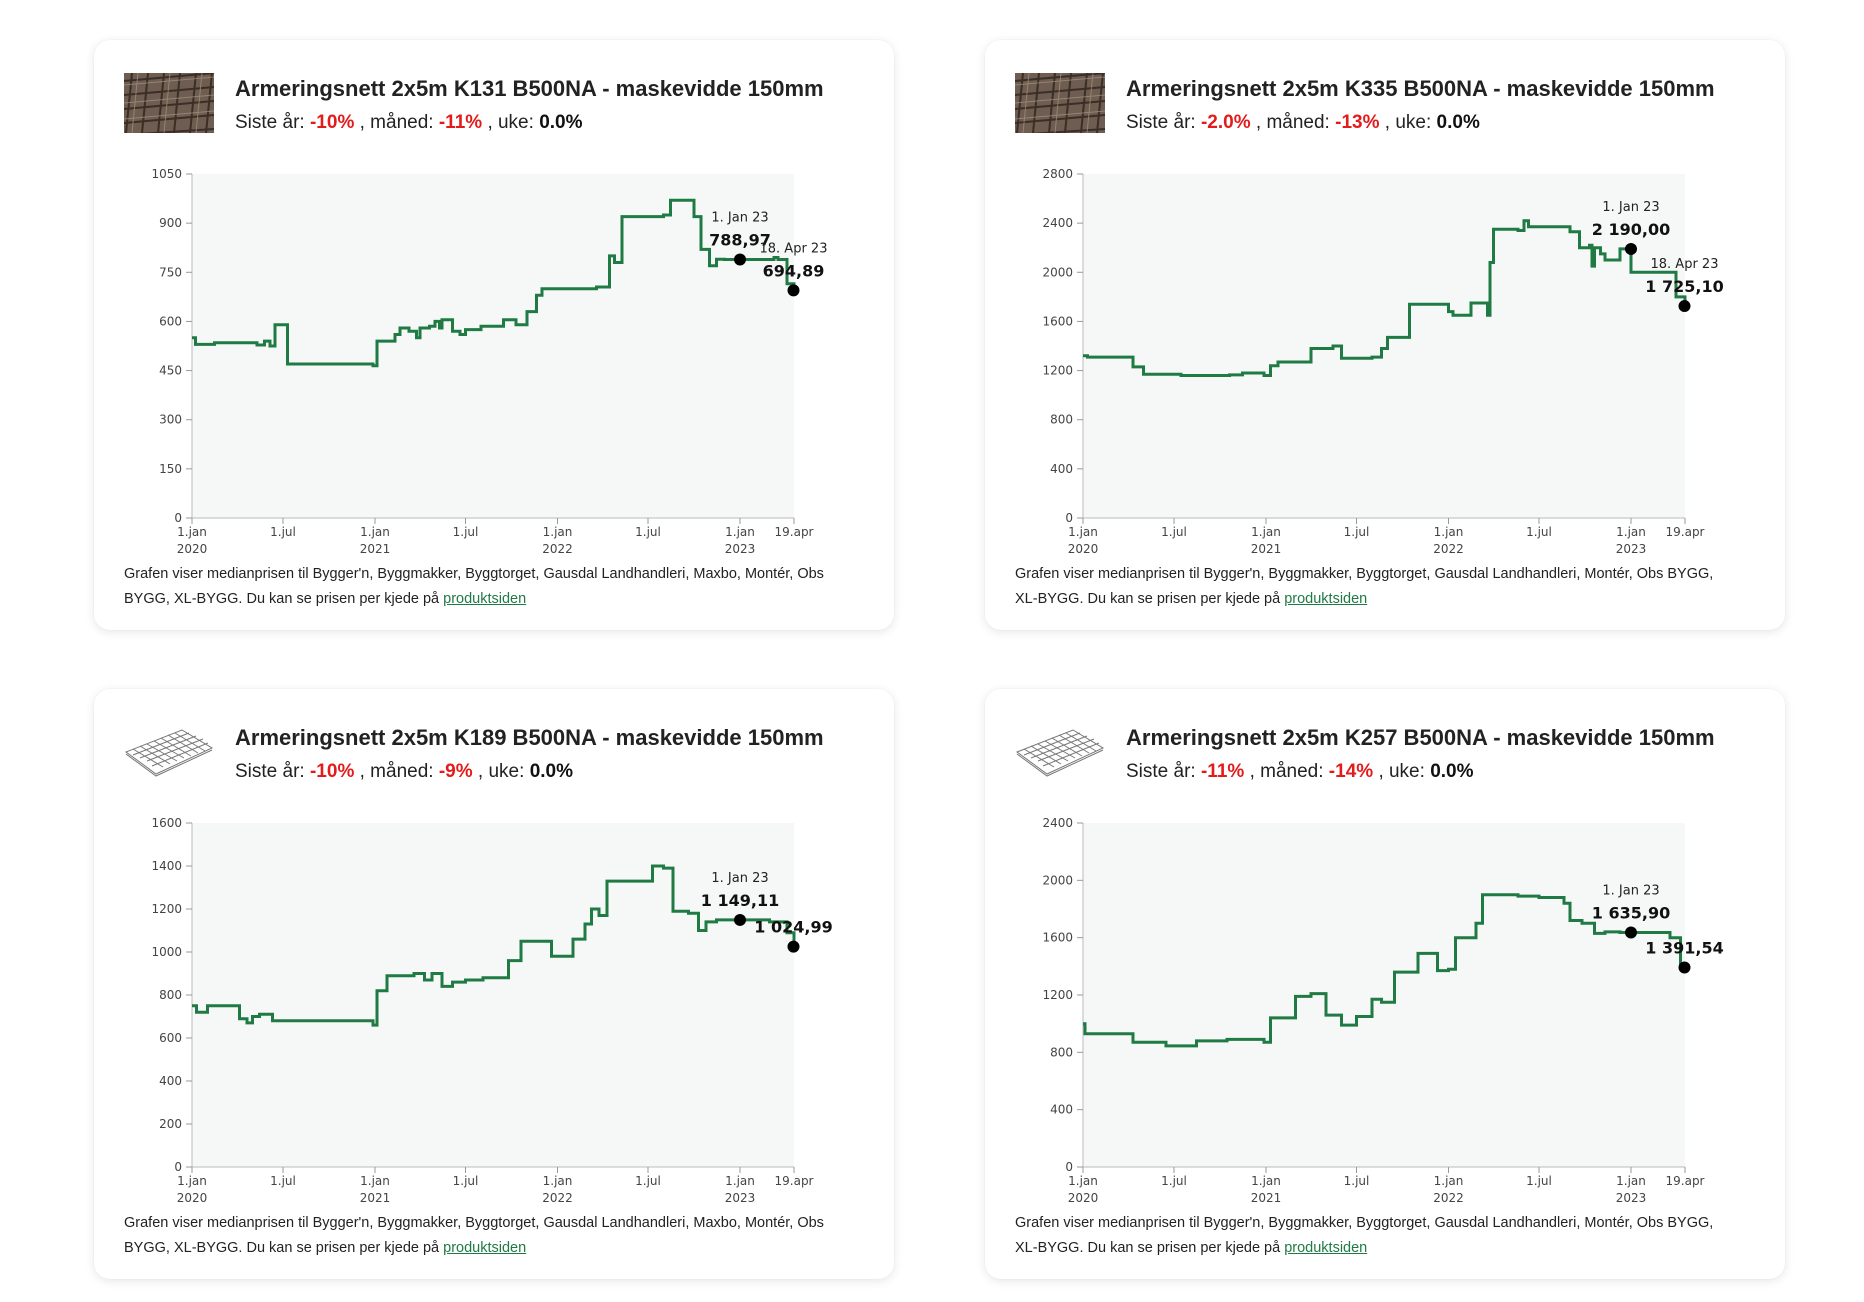 The height and width of the screenshot is (1302, 1864). I want to click on marker-value-label: 1 635,90, so click(1631, 913).